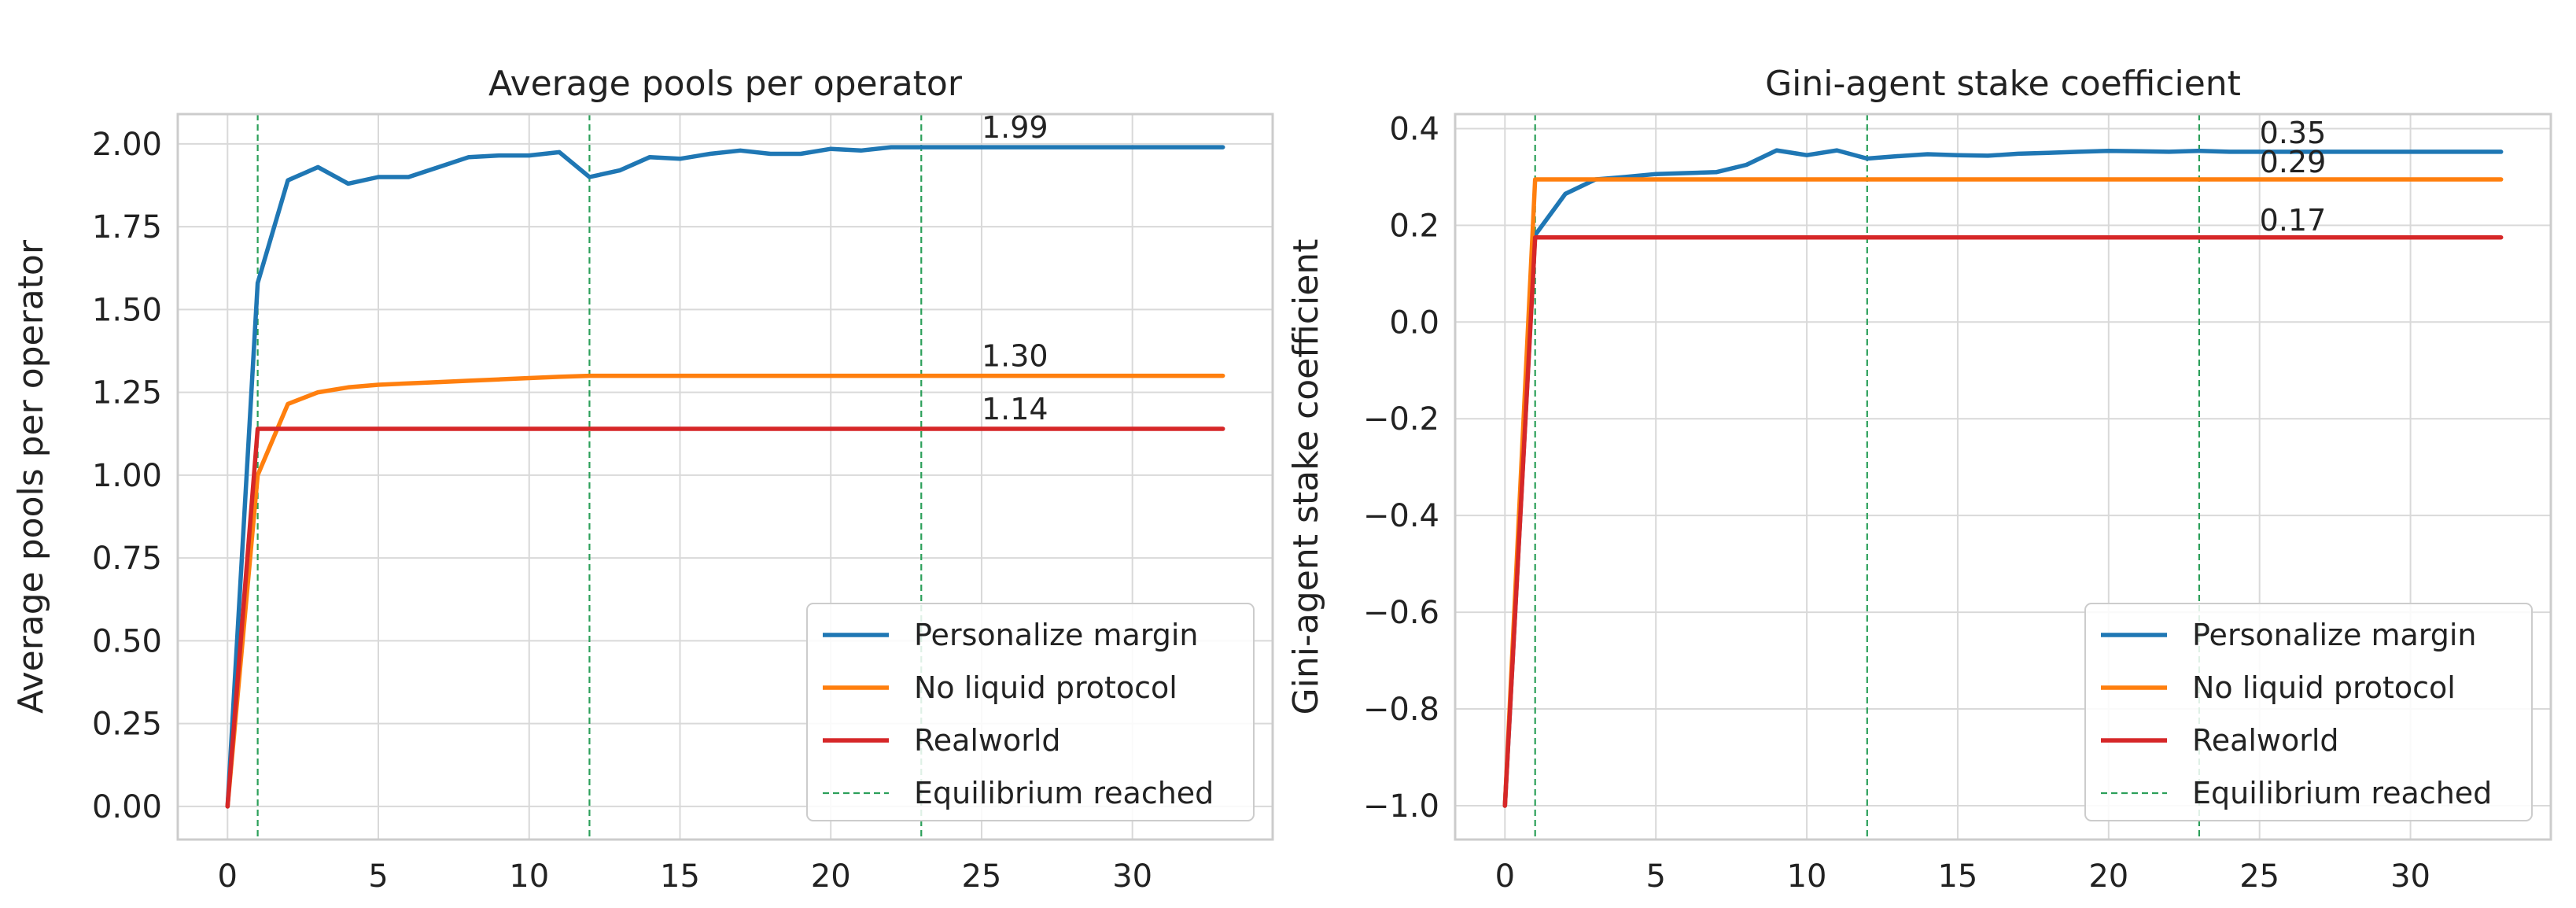 The width and height of the screenshot is (2576, 908). Describe the element at coordinates (127, 393) in the screenshot. I see `y-tick-label: 1.25` at that location.